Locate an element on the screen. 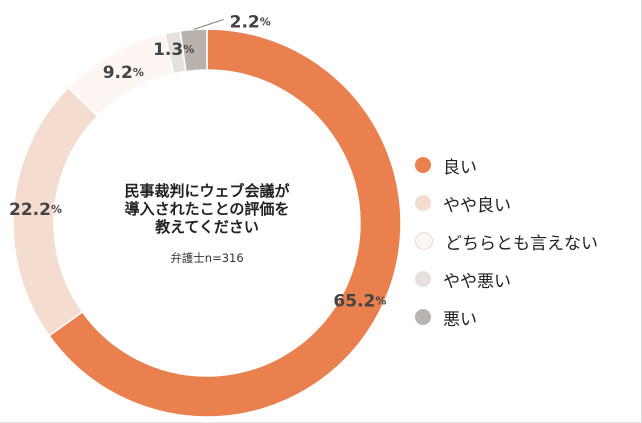 The height and width of the screenshot is (423, 642). slice-label-0: 65.2% is located at coordinates (359, 302).